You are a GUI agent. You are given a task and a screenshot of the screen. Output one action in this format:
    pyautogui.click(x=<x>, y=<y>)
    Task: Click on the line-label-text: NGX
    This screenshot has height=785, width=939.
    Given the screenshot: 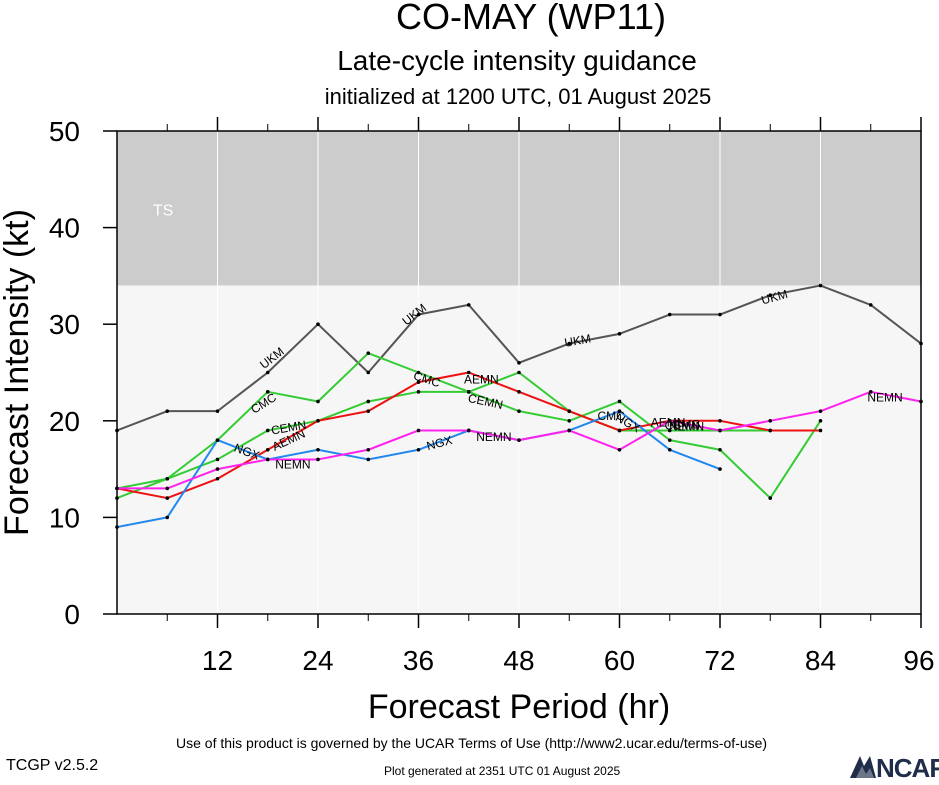 What is the action you would take?
    pyautogui.click(x=439, y=443)
    